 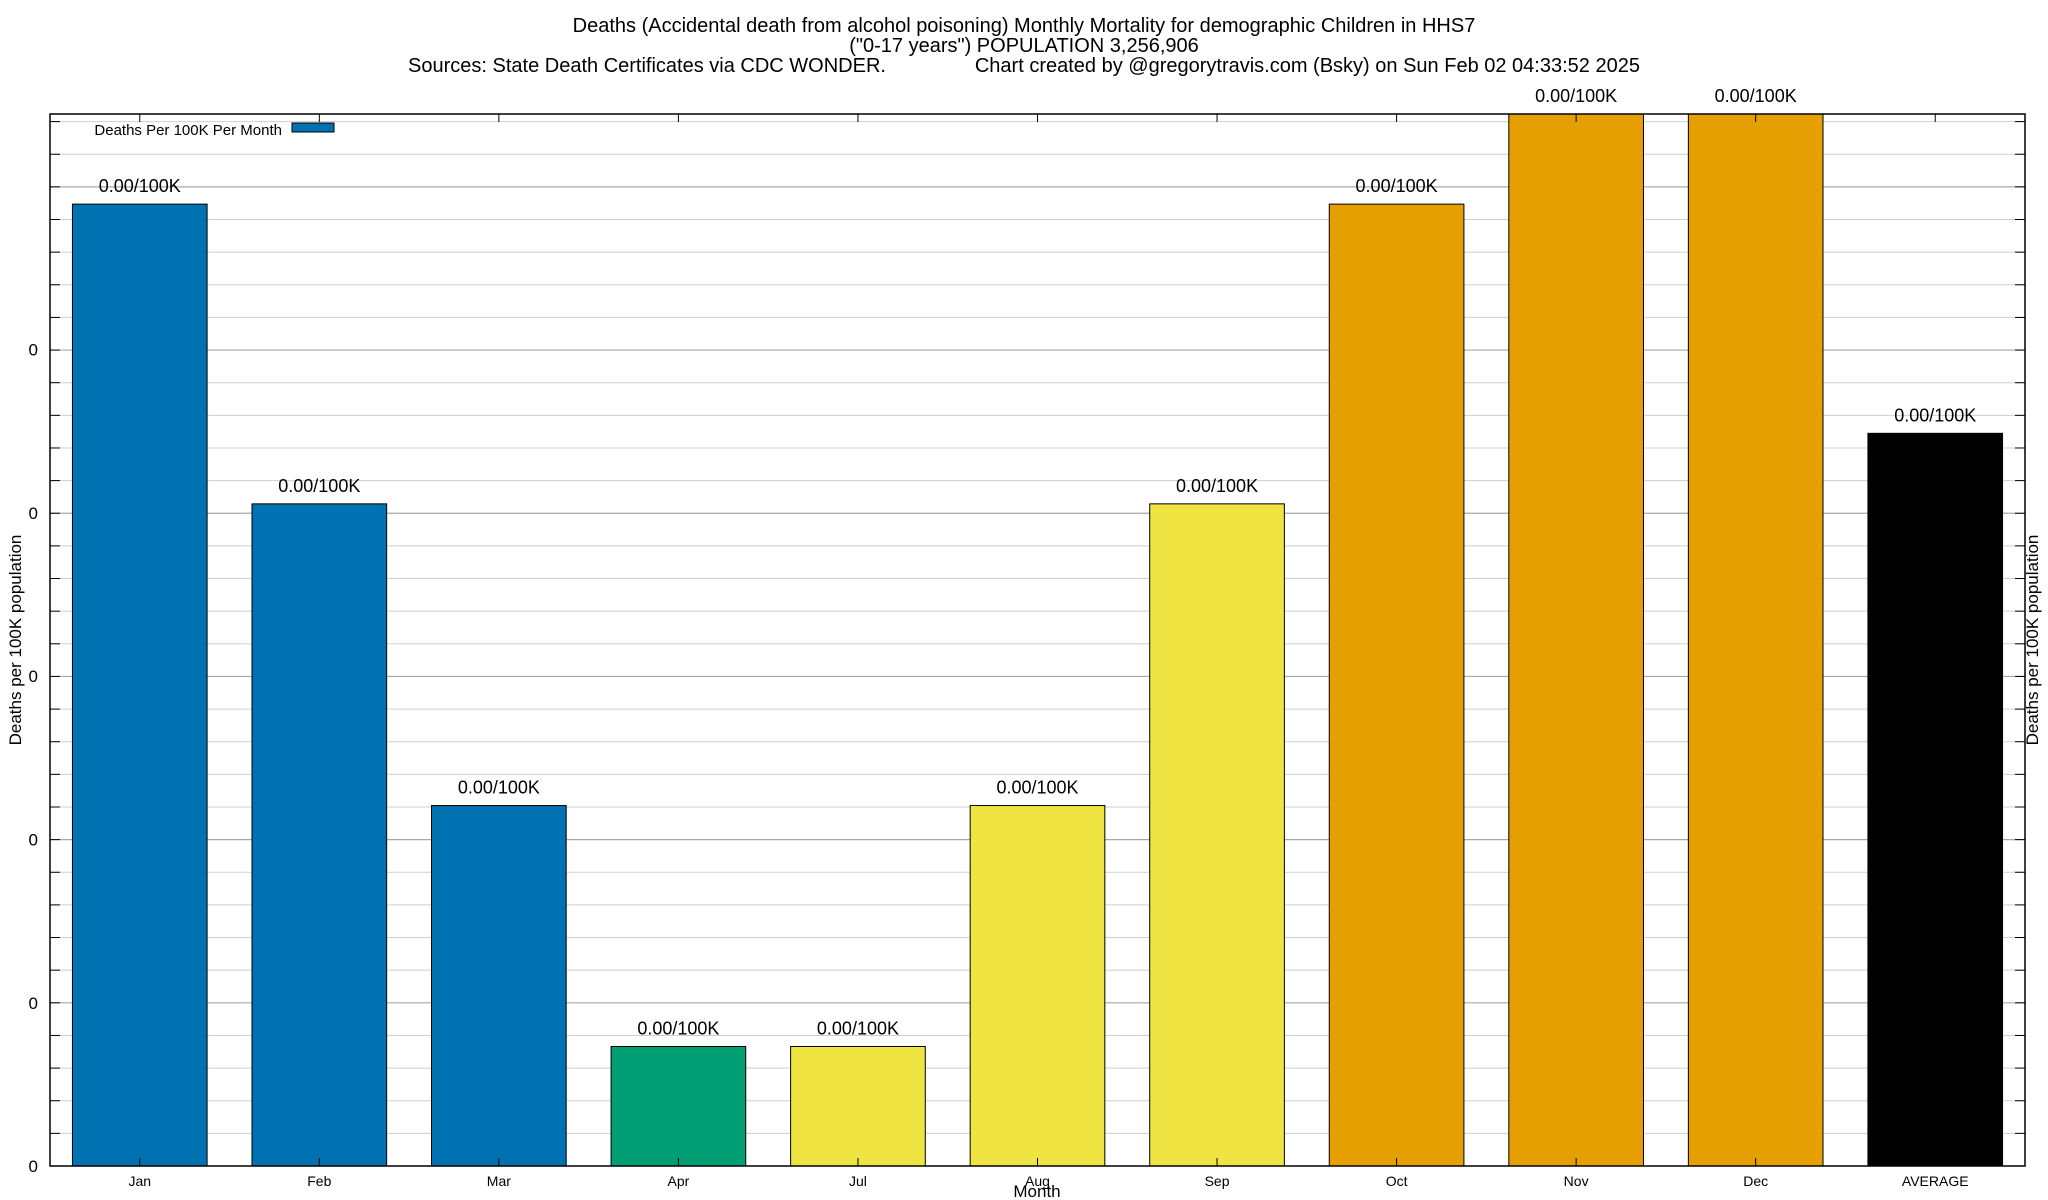 I want to click on y-axis-label: Deaths per 100K population, so click(x=15, y=640).